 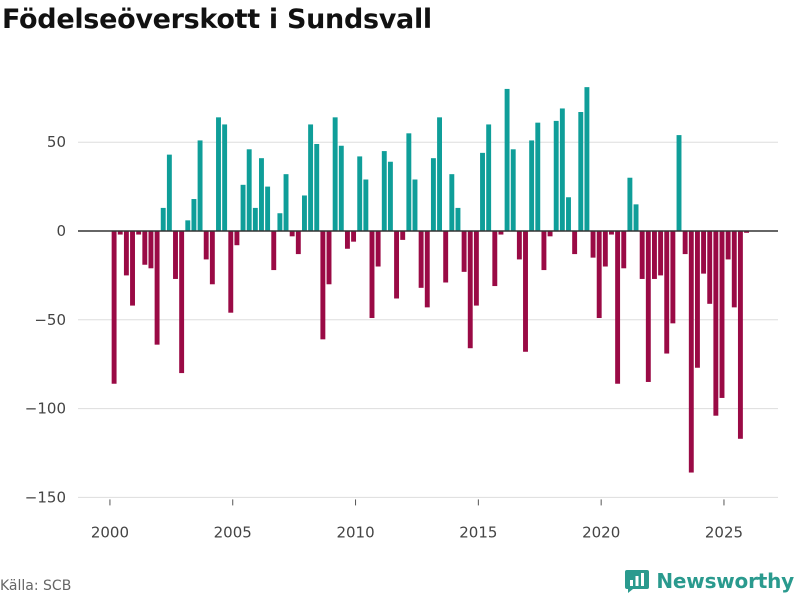 I want to click on y-tick-label: −50, so click(x=50, y=320).